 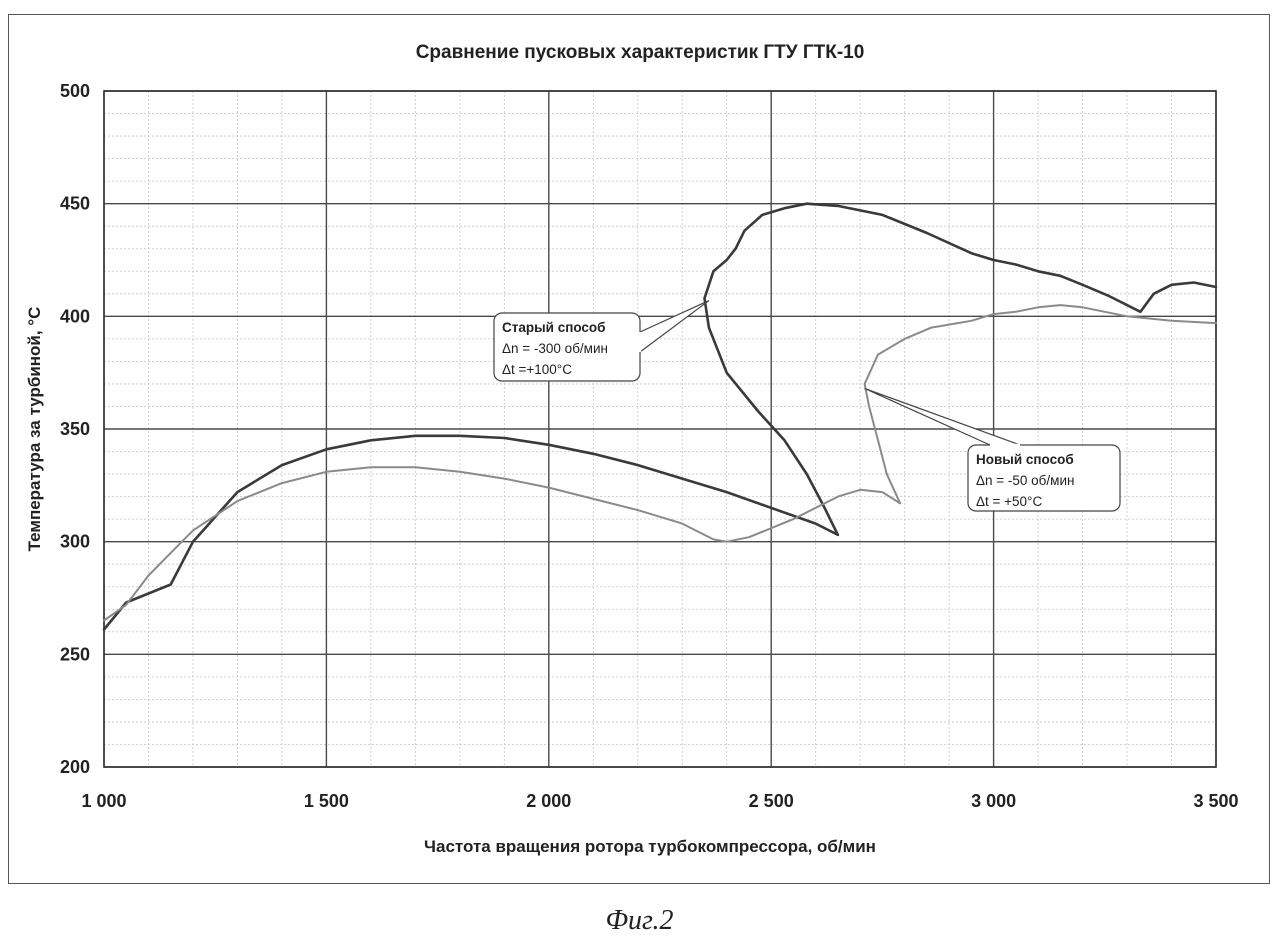 What do you see at coordinates (75, 542) in the screenshot?
I see `y-tick-label: 300` at bounding box center [75, 542].